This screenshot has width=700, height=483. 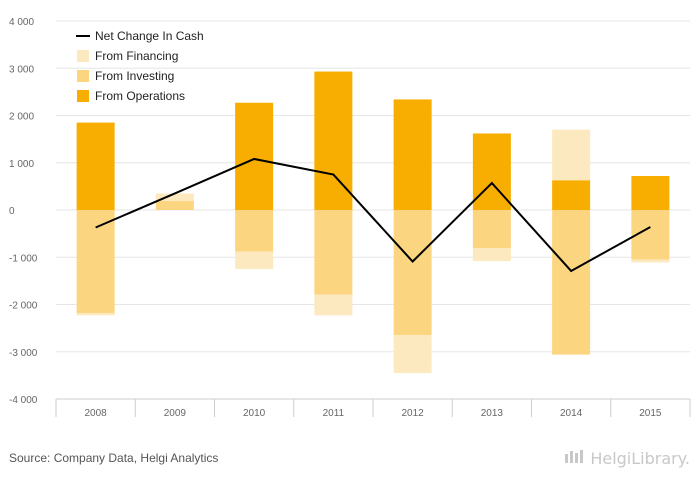 I want to click on x-tick-label: 2011, so click(x=334, y=413).